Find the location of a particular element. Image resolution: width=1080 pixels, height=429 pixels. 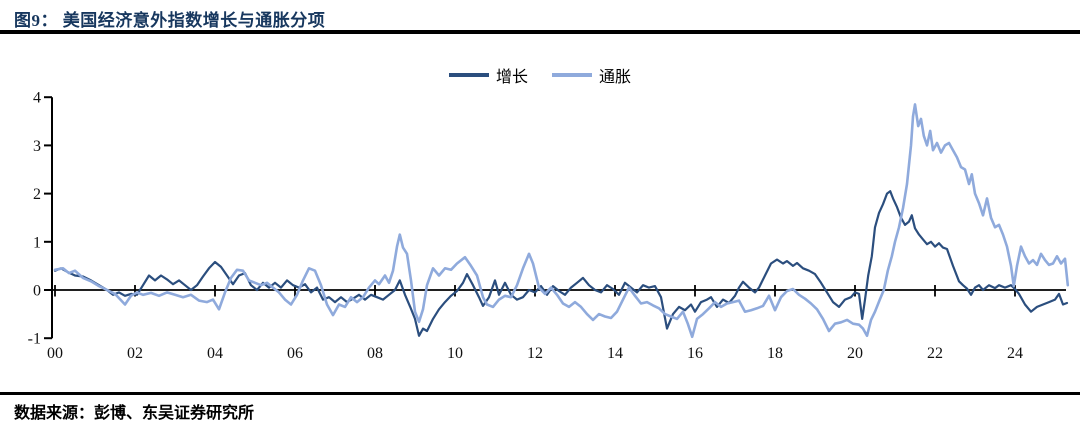

y-tick-label: 0 is located at coordinates (37, 291).